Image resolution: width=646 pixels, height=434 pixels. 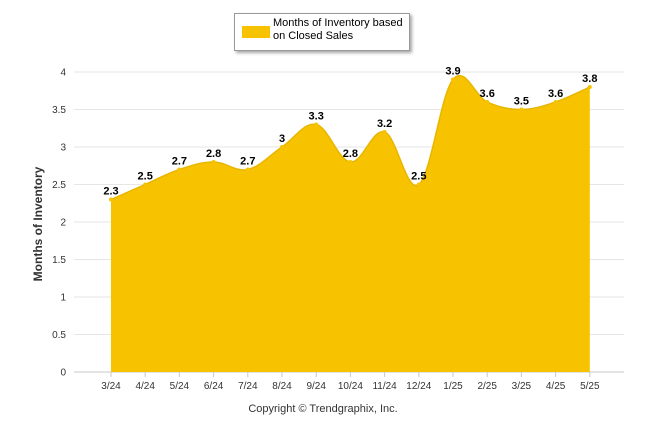 What do you see at coordinates (384, 386) in the screenshot?
I see `x-tick-label: 11/24` at bounding box center [384, 386].